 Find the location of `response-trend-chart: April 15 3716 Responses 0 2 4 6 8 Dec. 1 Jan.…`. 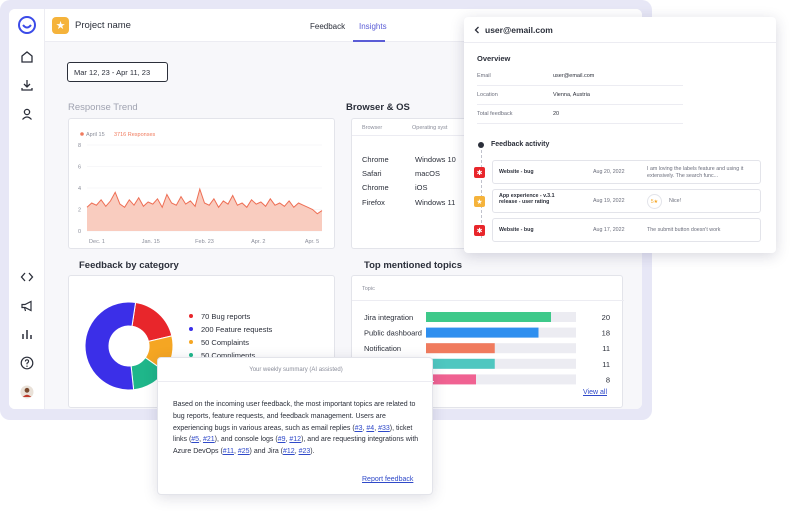

response-trend-chart: April 15 3716 Responses 0 2 4 6 8 Dec. 1 Jan.… is located at coordinates (202, 184).